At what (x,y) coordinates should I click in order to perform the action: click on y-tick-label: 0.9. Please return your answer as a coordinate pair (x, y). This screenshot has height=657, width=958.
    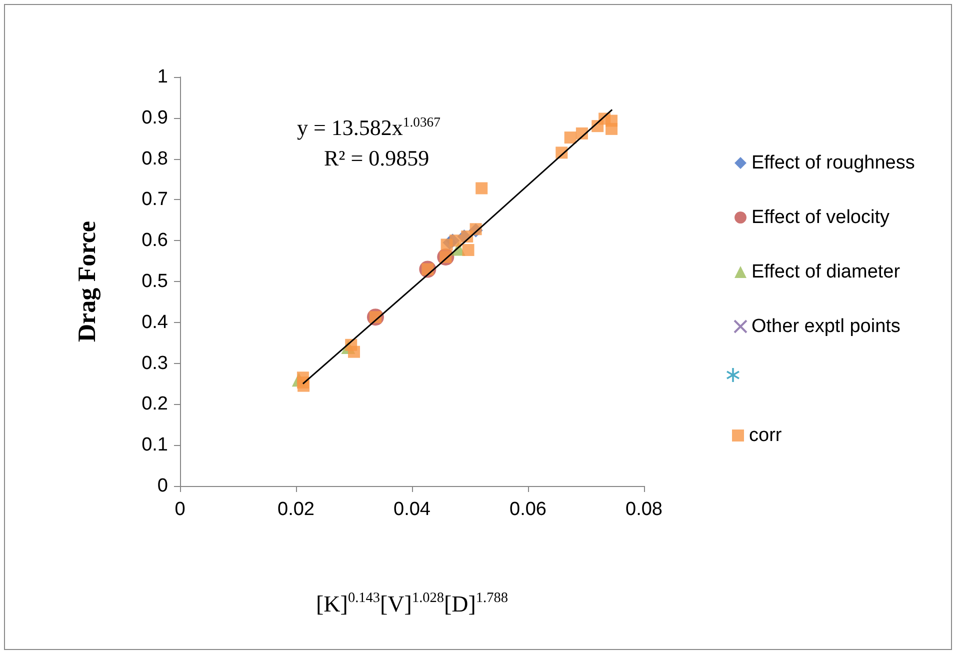
    Looking at the image, I should click on (155, 117).